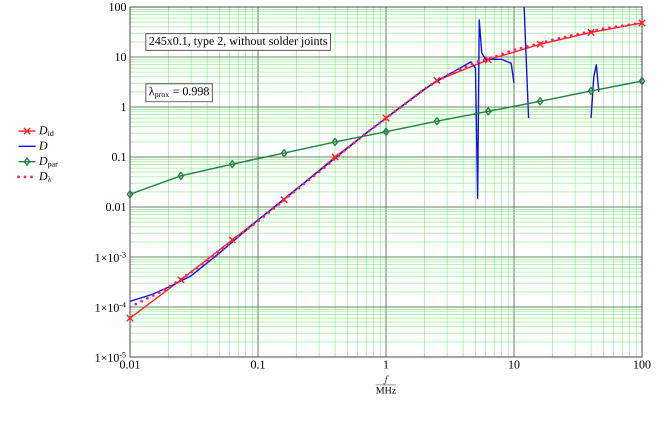 The height and width of the screenshot is (439, 662). Describe the element at coordinates (121, 57) in the screenshot. I see `y-tick-label: 10` at that location.